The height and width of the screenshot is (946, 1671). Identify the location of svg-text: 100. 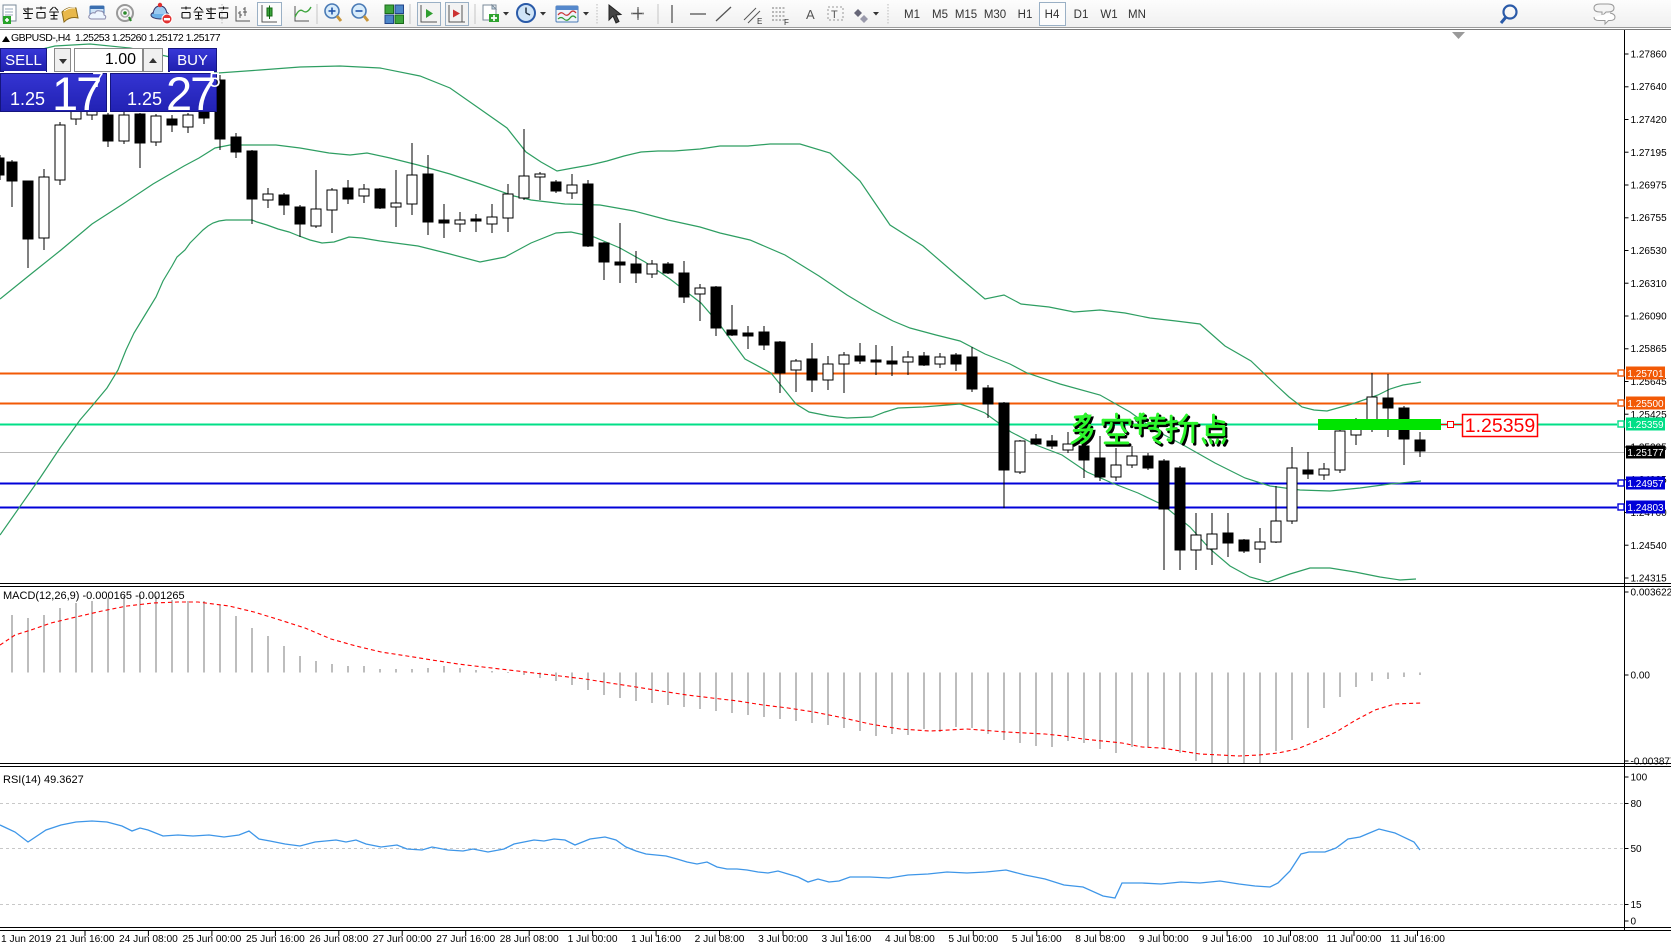
(1639, 778).